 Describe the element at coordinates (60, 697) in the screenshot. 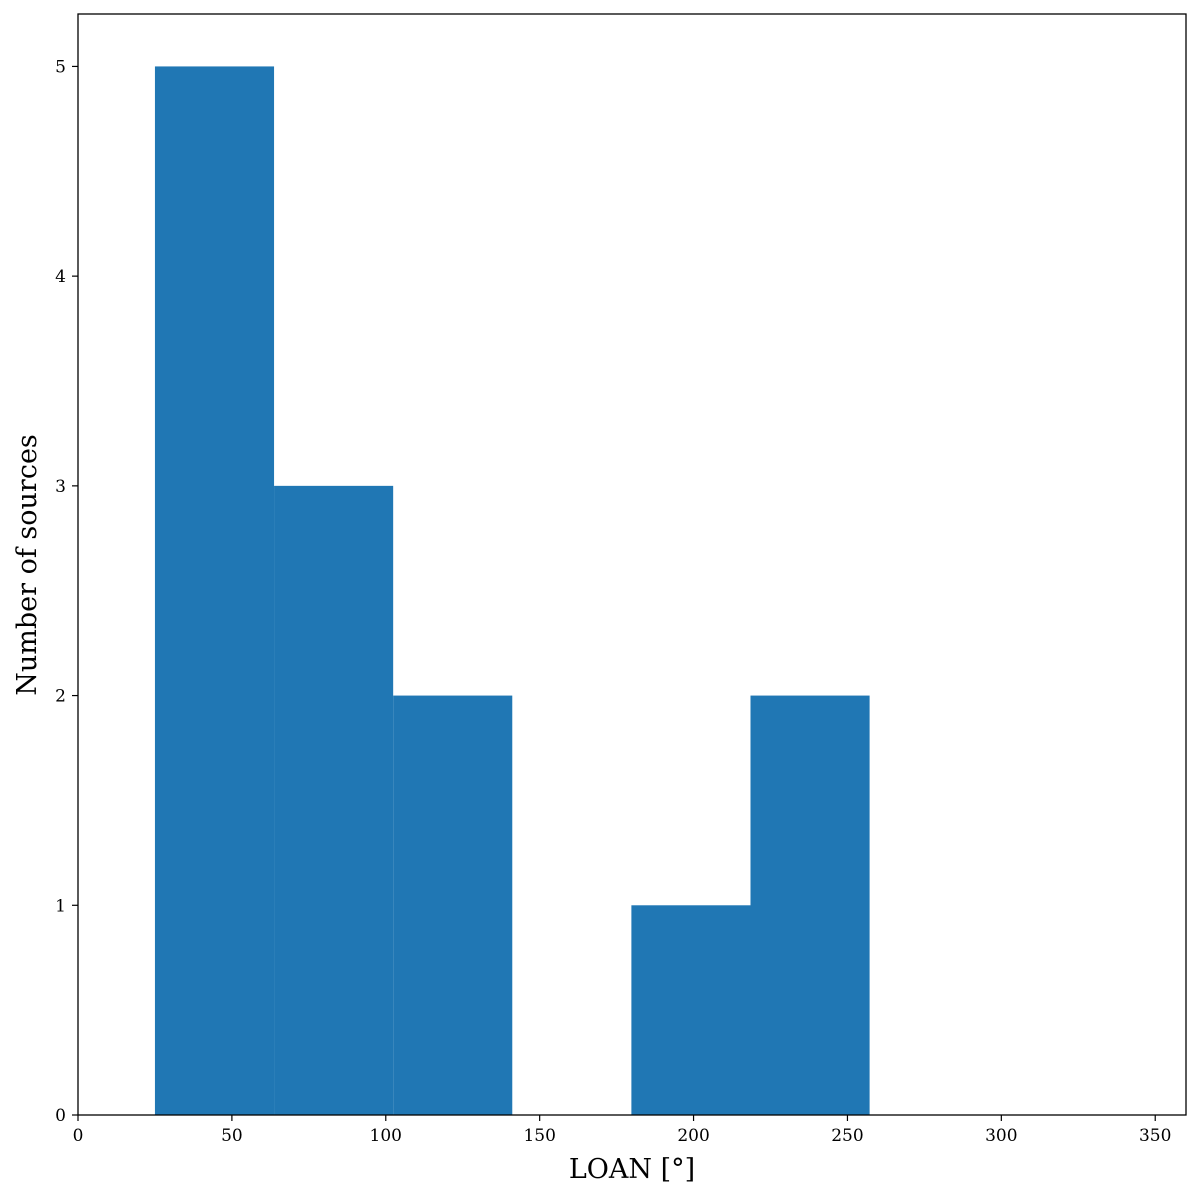

I see `y-tick-label: 2` at that location.